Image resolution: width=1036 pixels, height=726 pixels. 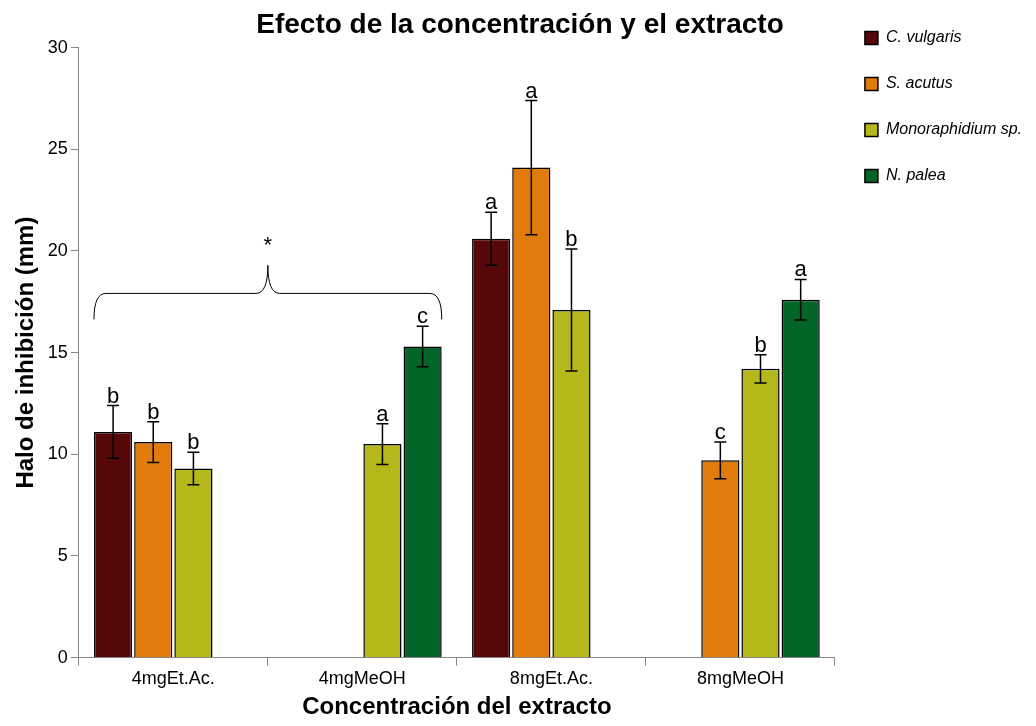 I want to click on x-tick-label: 8mgMeOH, so click(x=740, y=678).